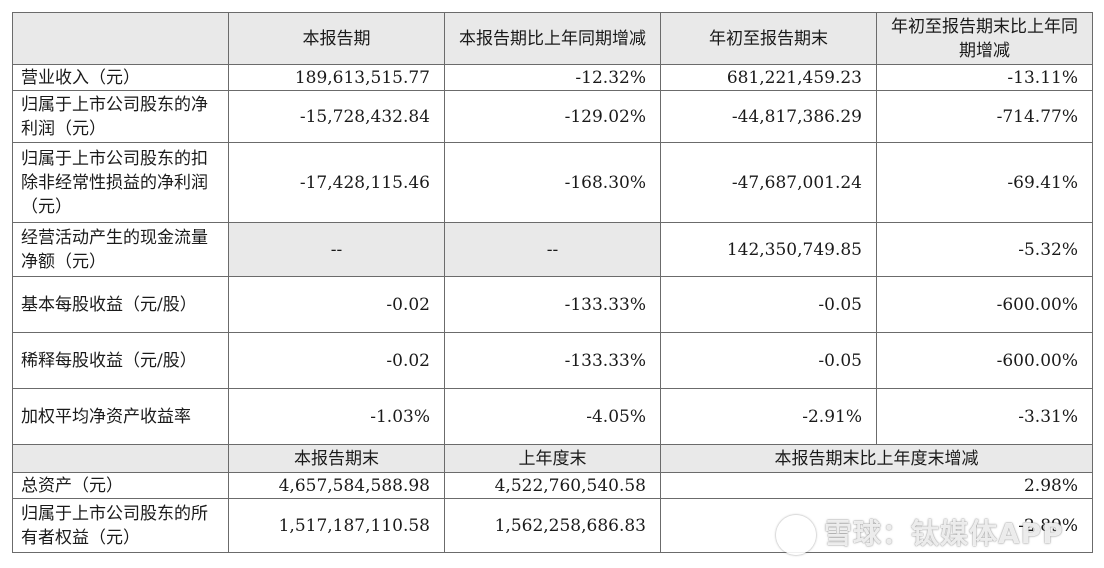 The height and width of the screenshot is (568, 1104). I want to click on row-value-prior-year-end: 1,562,258,686.83, so click(552, 525).